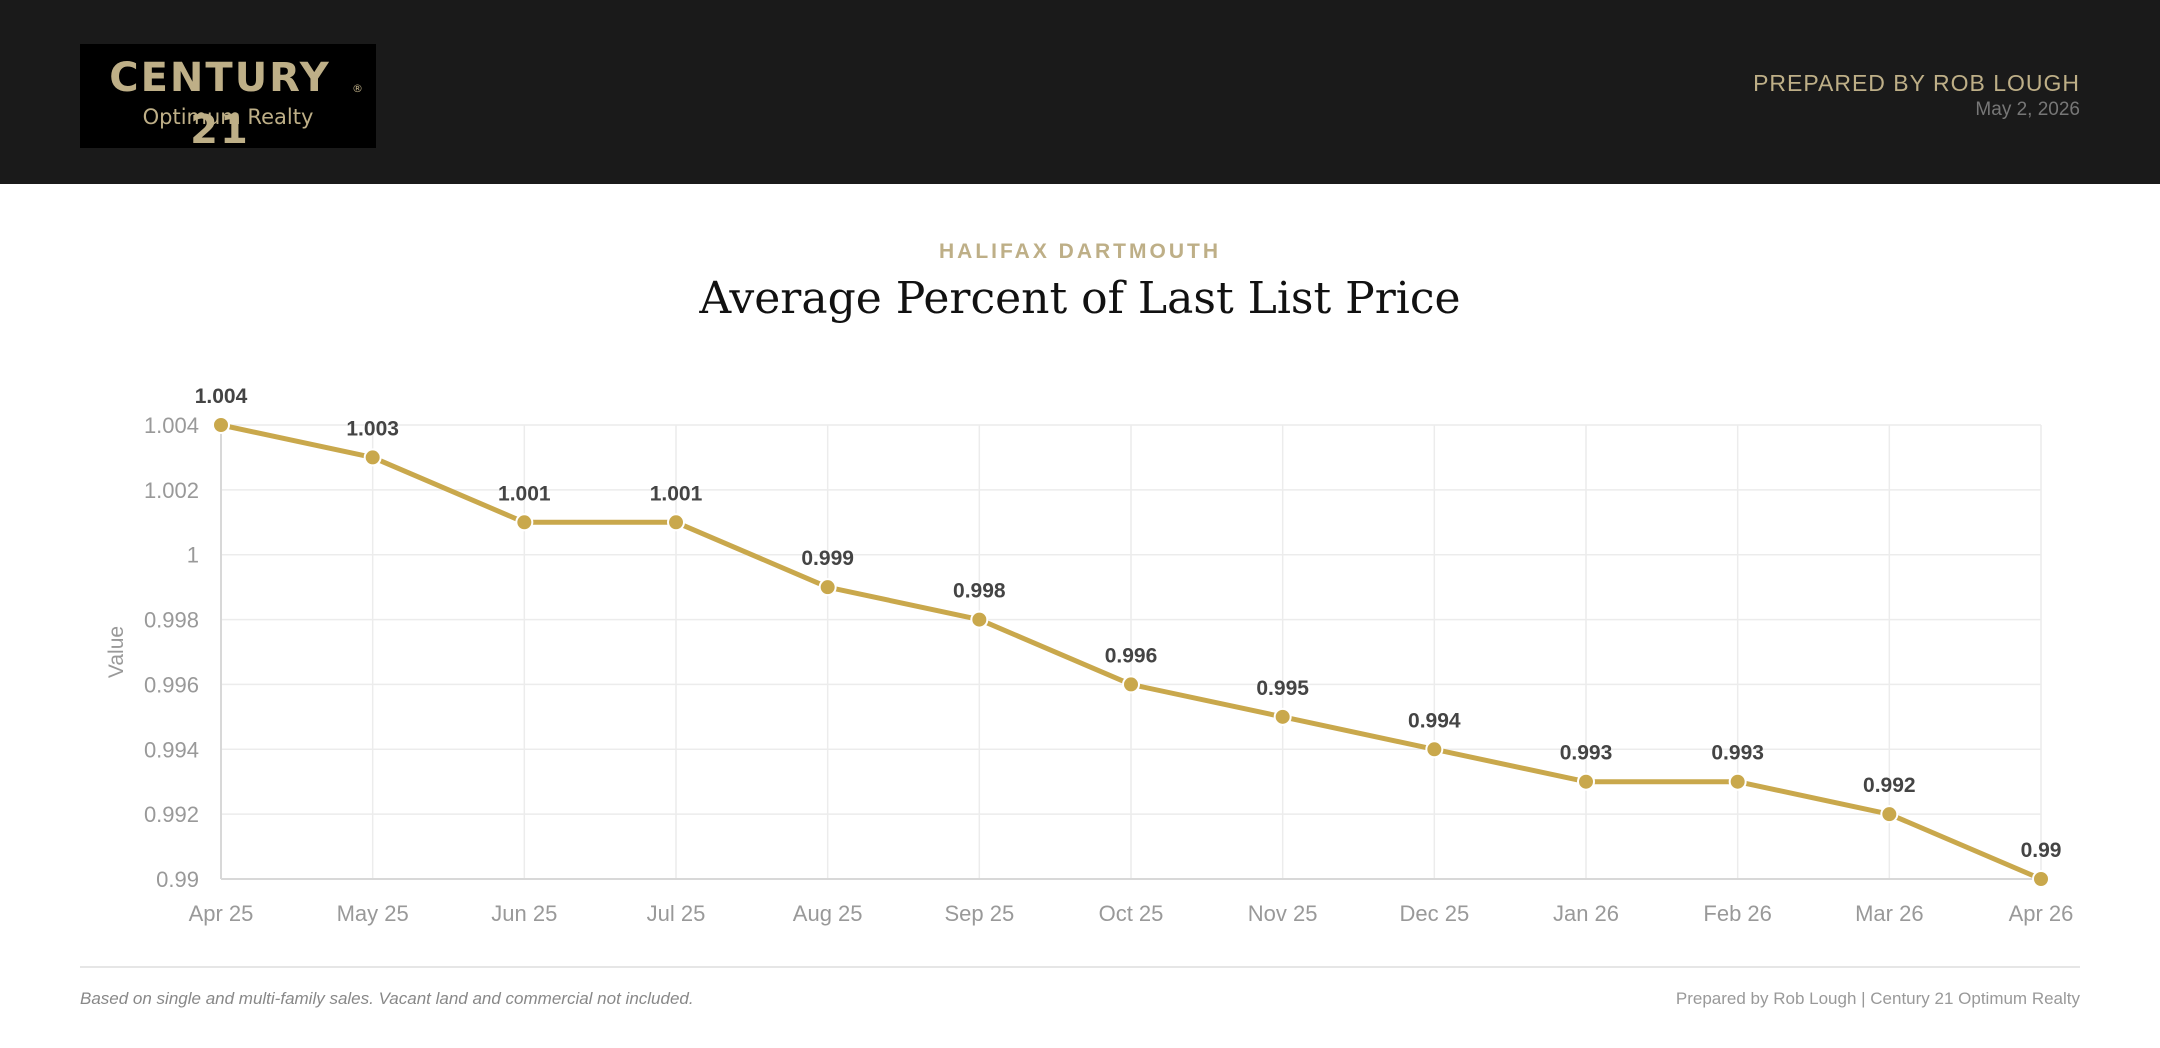  What do you see at coordinates (2041, 913) in the screenshot?
I see `x-tick-label: Apr 26` at bounding box center [2041, 913].